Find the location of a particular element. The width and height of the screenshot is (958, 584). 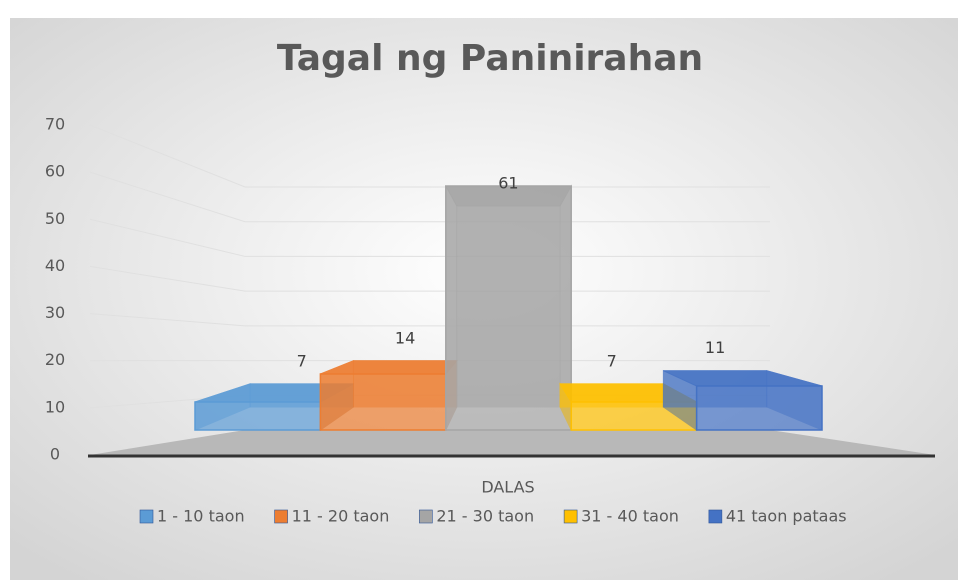

legend-label: 11 - 20 taon is located at coordinates (341, 516).